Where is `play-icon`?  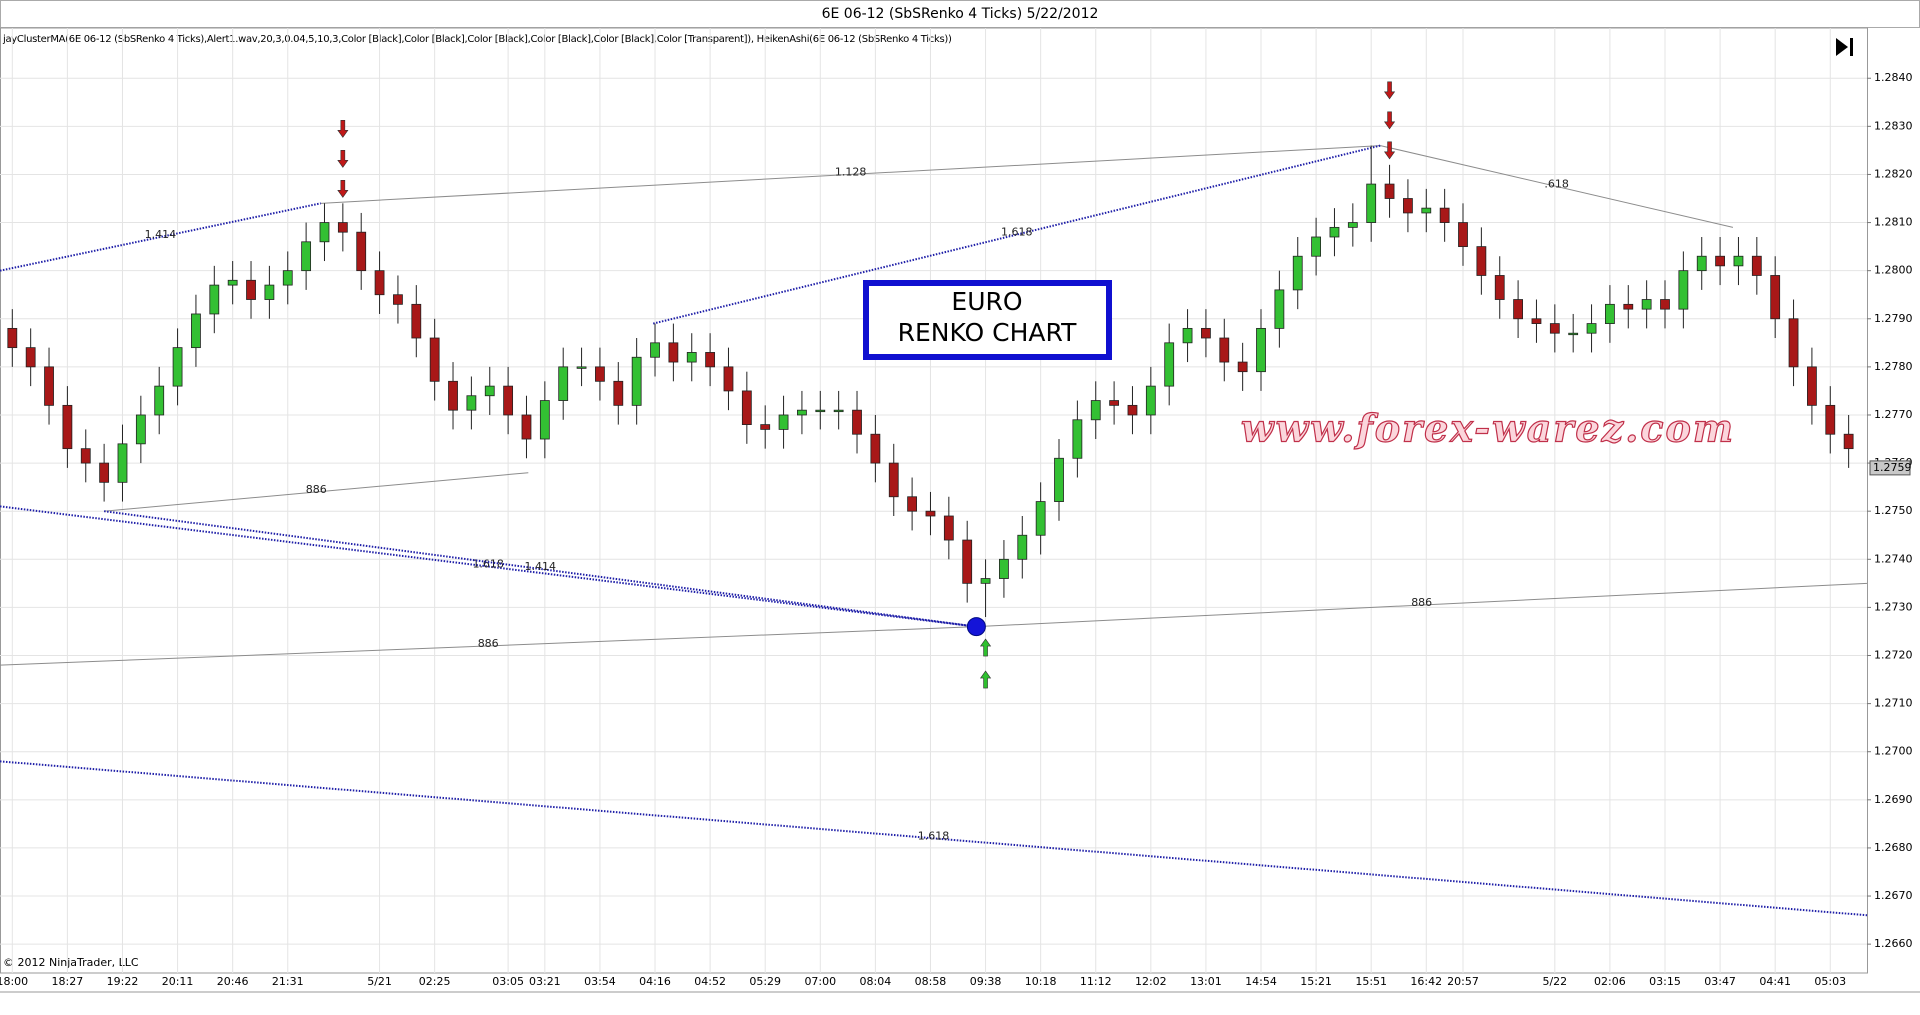
play-icon is located at coordinates (1842, 47).